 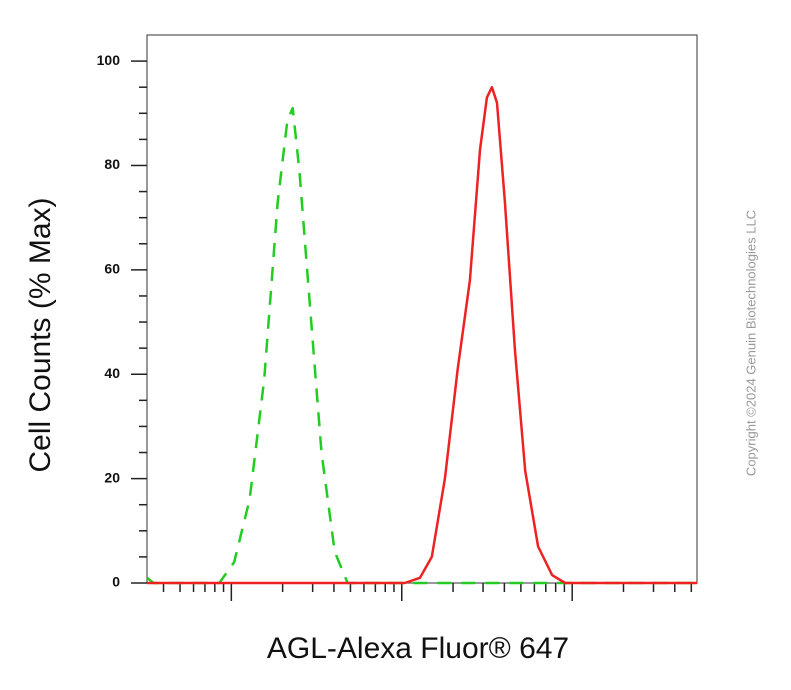 I want to click on y-tick-label: 40, so click(x=112, y=373).